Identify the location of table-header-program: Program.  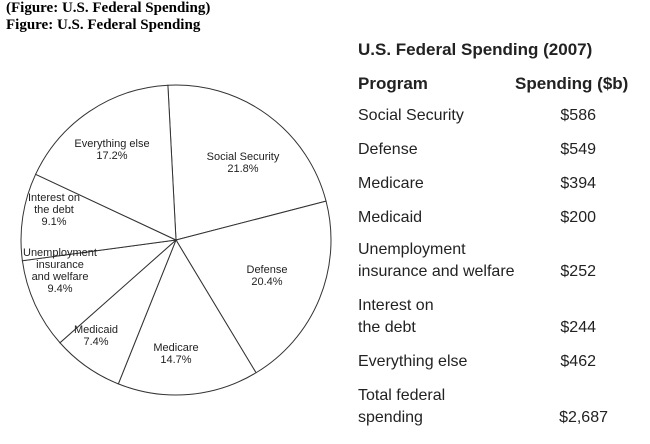
(393, 83).